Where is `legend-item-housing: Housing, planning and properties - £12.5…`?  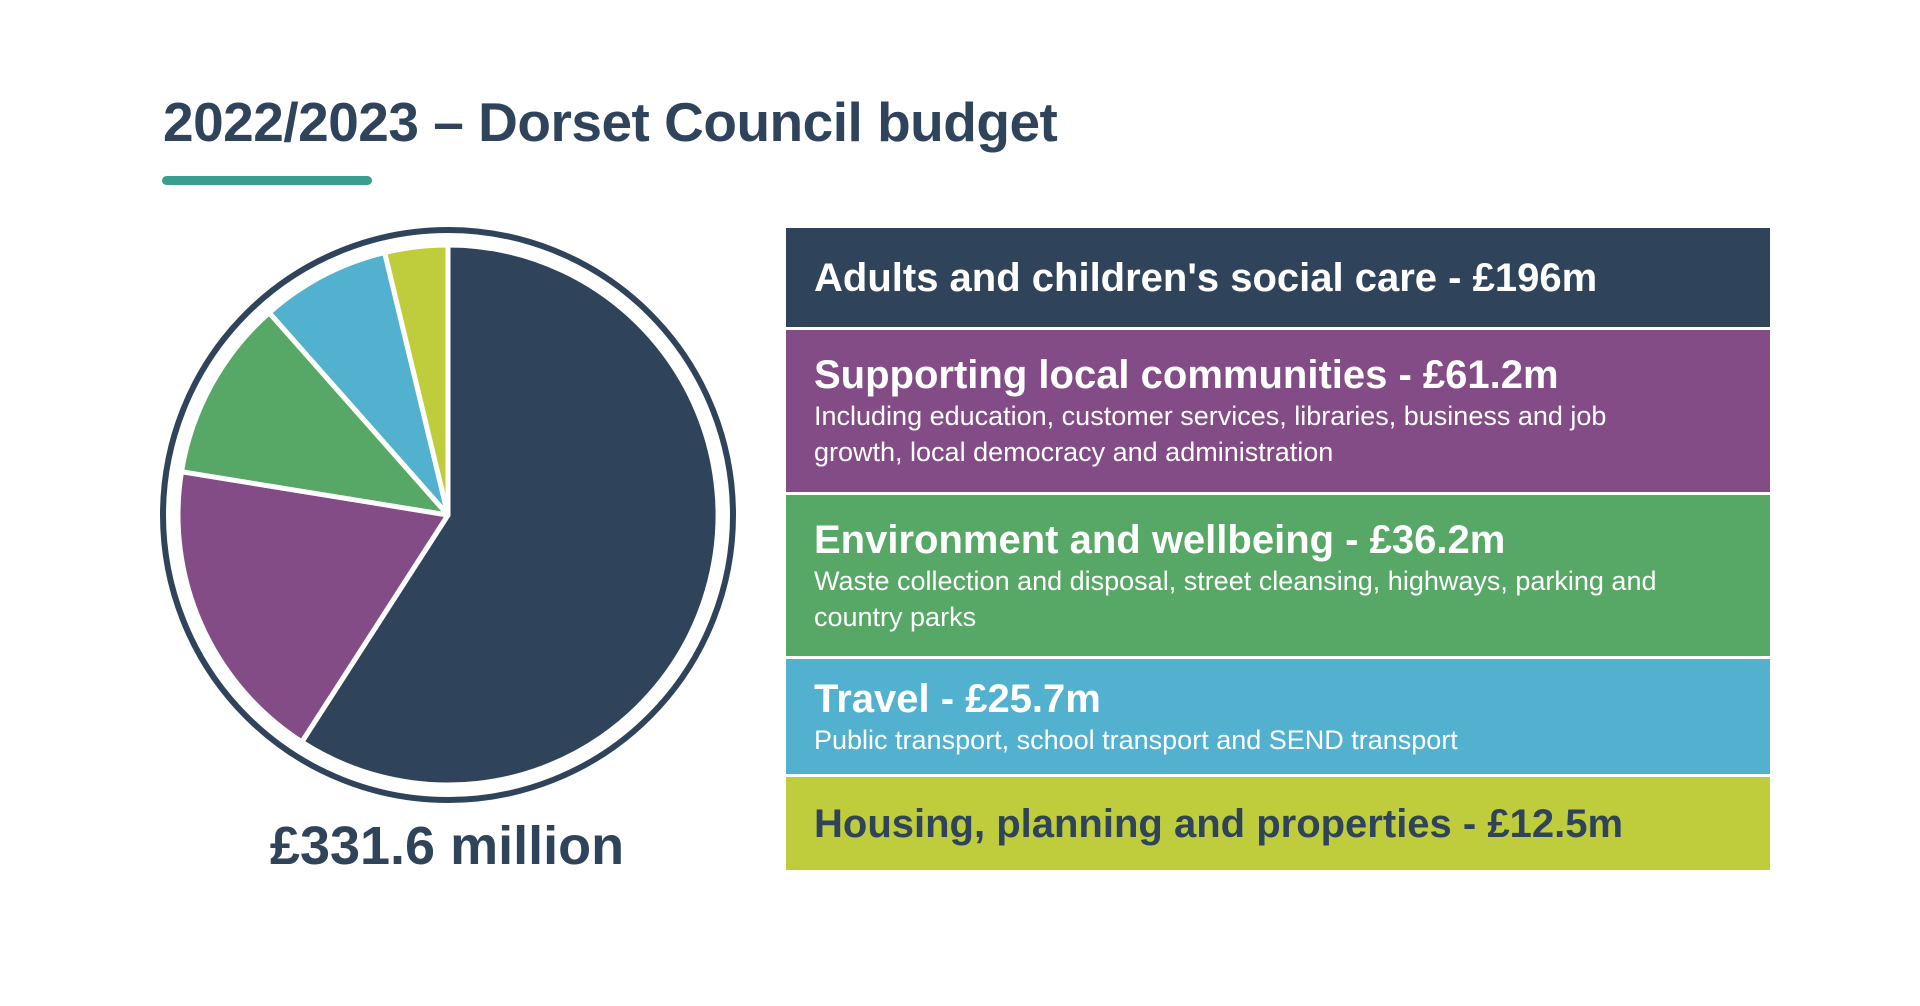 legend-item-housing: Housing, planning and properties - £12.5… is located at coordinates (1278, 823).